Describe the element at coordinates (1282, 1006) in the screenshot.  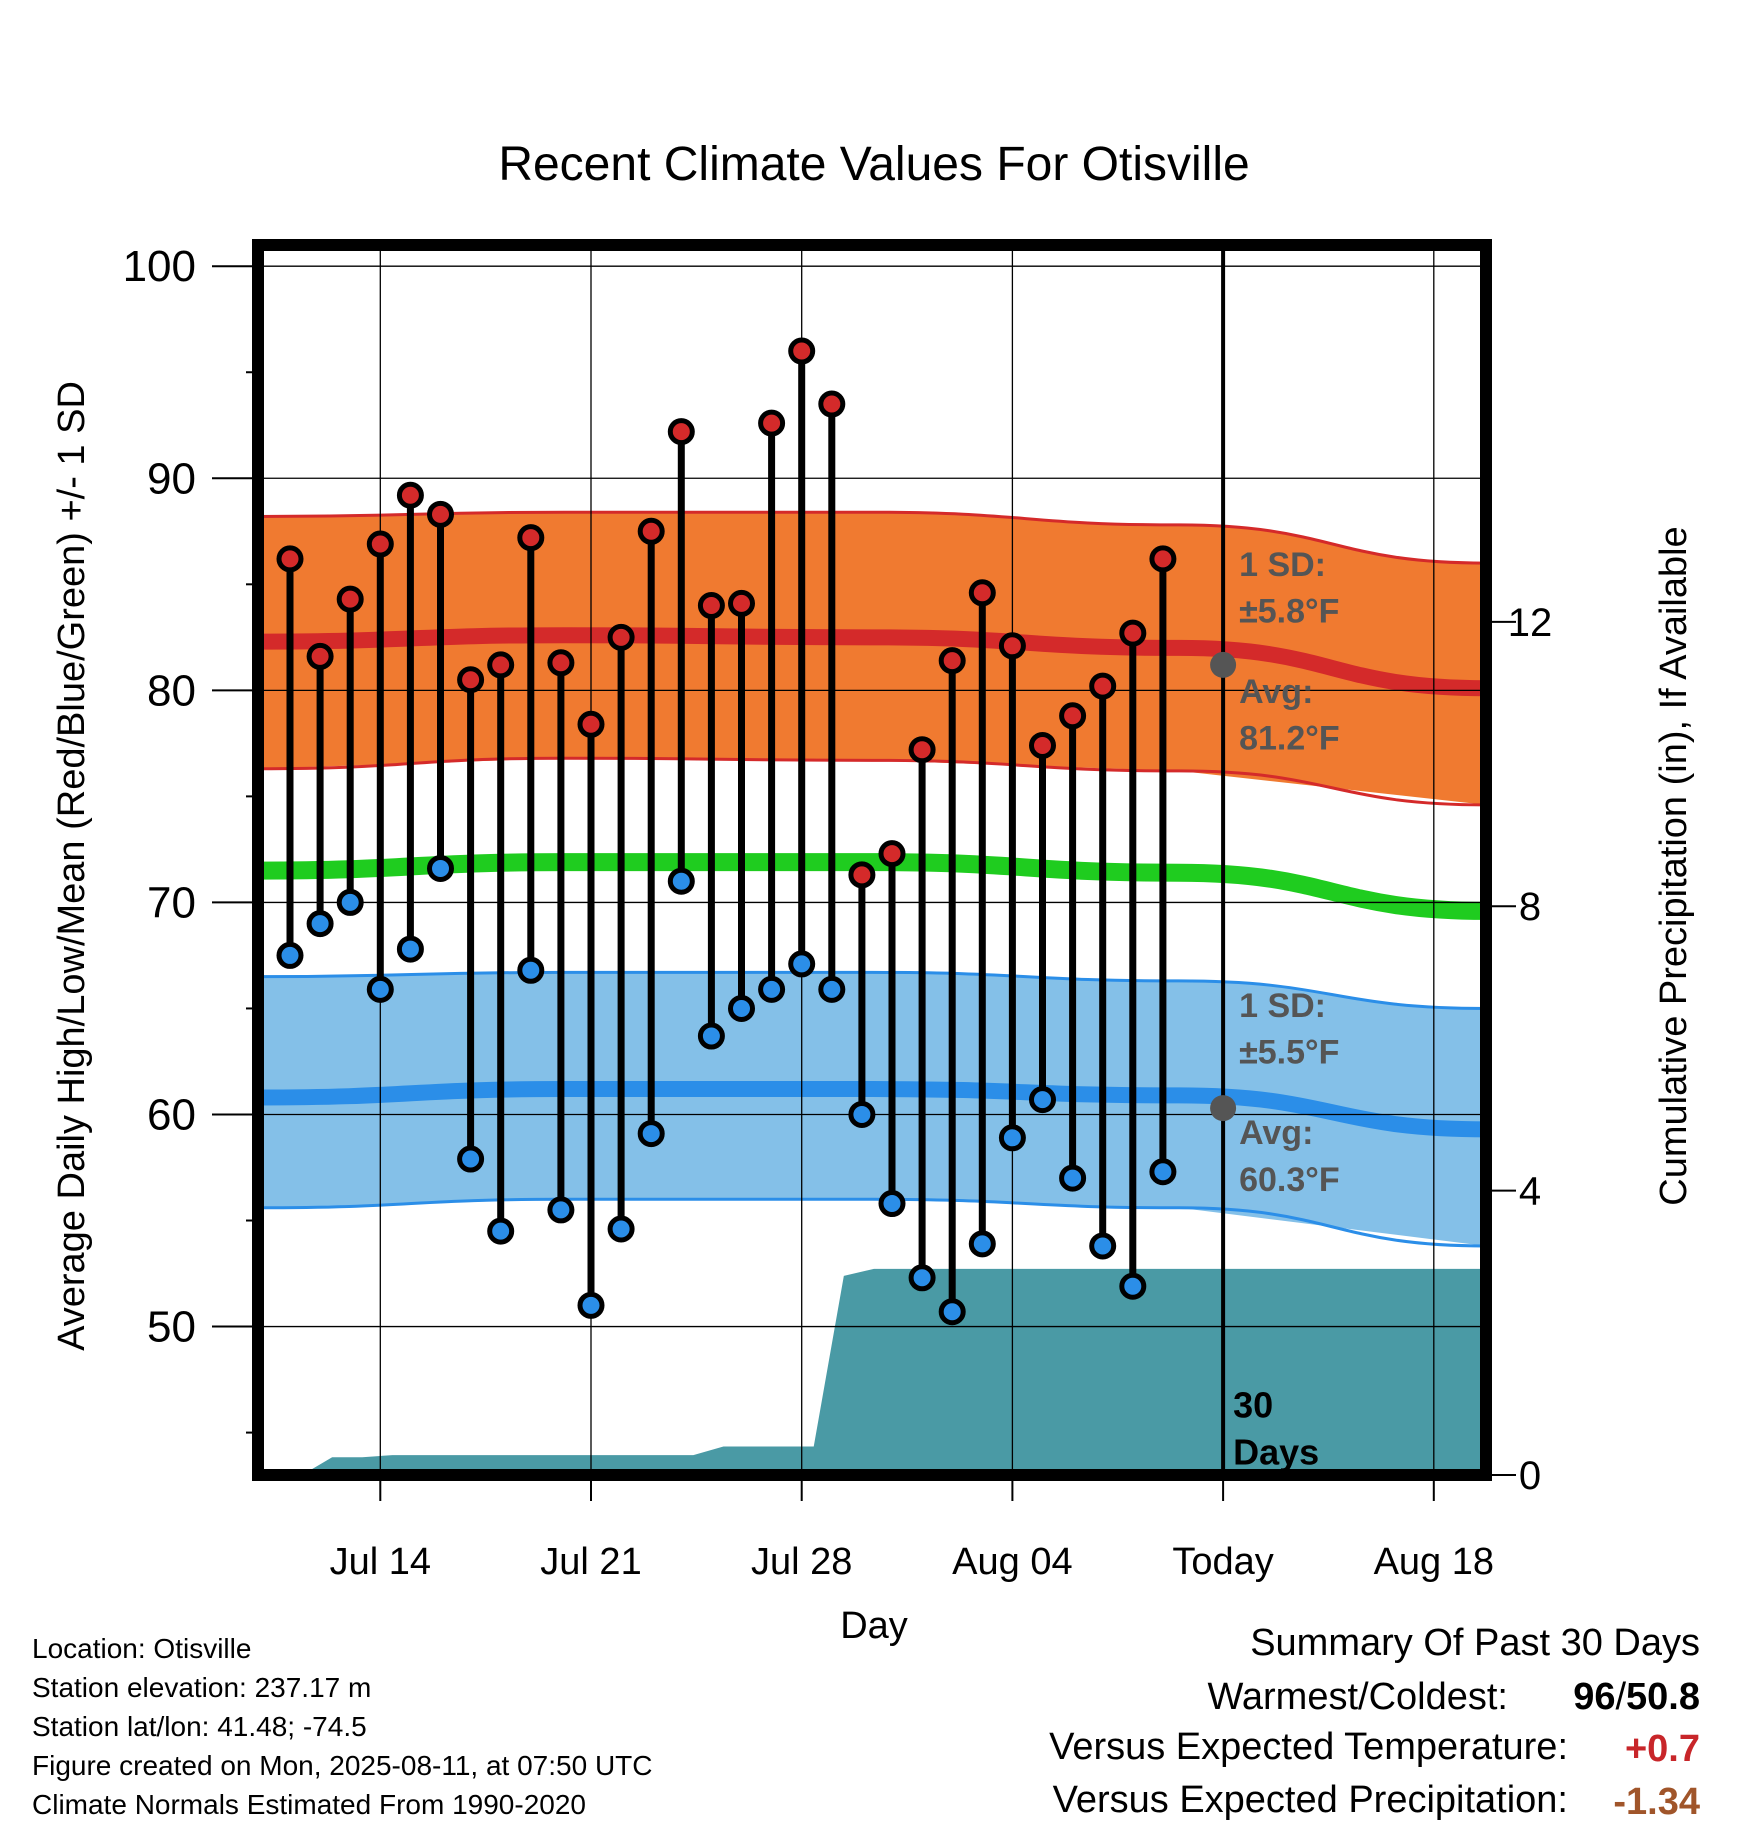
I see `low-sd-label: 1 SD:` at that location.